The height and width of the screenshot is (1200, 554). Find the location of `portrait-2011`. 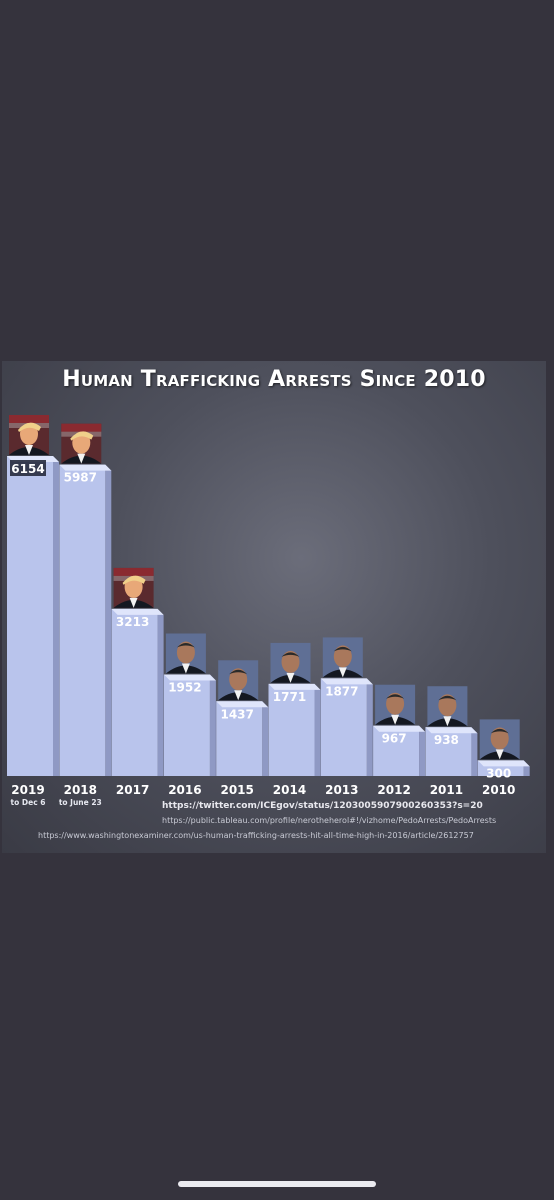

portrait-2011 is located at coordinates (447, 706).